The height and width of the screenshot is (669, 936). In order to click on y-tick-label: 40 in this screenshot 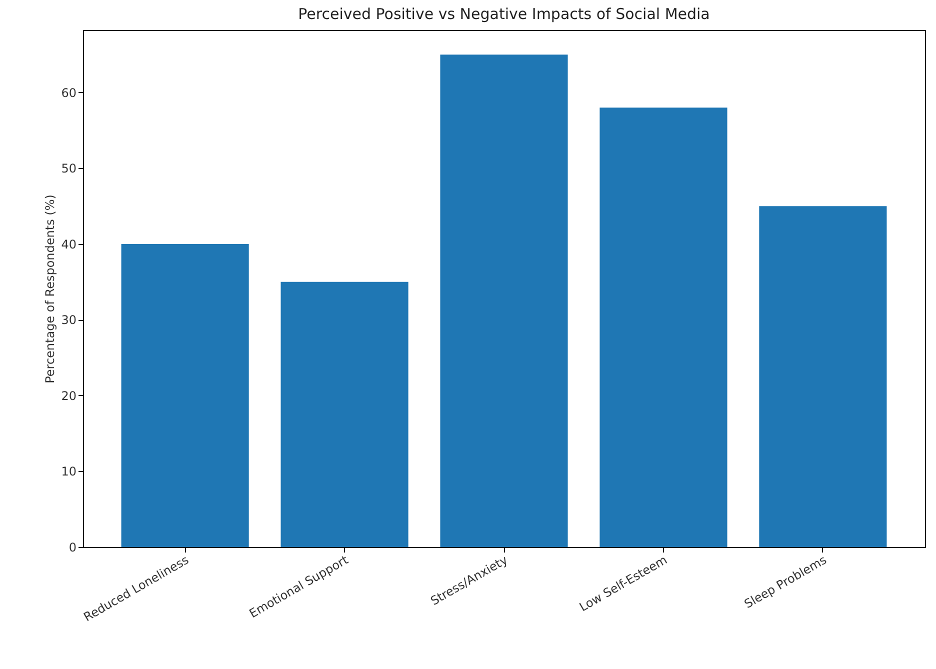, I will do `click(68, 244)`.